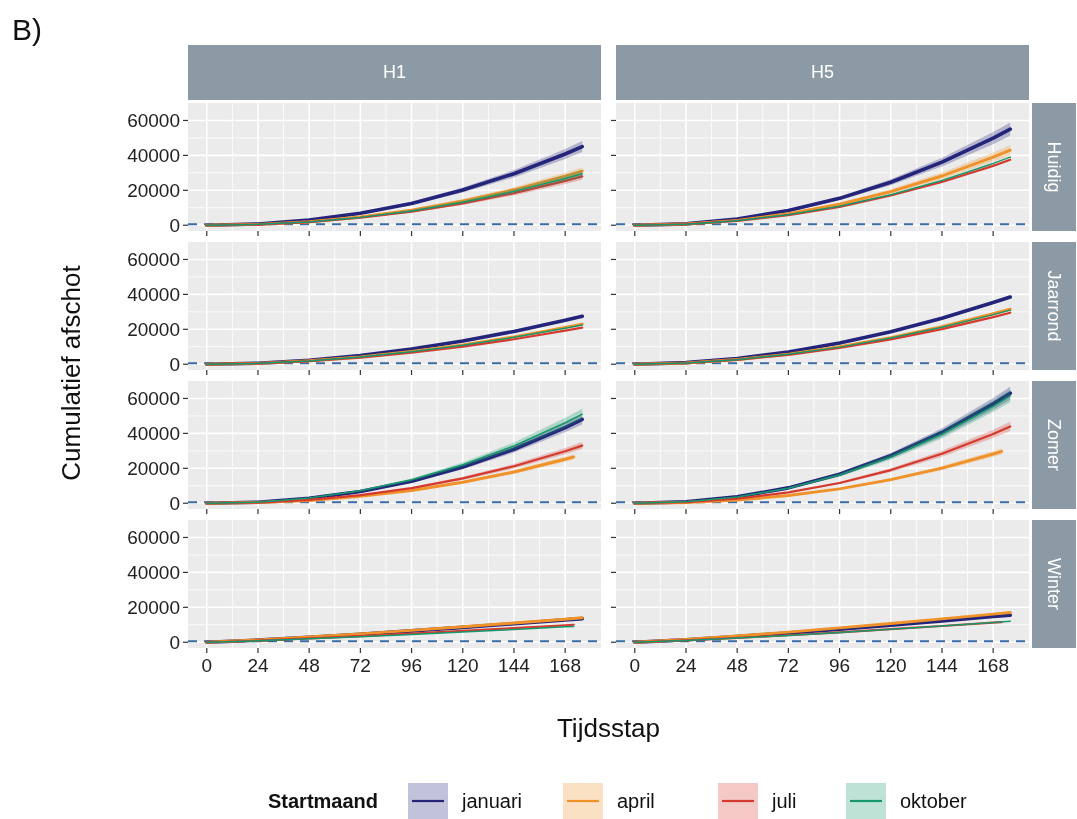 This screenshot has width=1077, height=819. I want to click on y2-axis-title: Huidig, so click(1053, 167).